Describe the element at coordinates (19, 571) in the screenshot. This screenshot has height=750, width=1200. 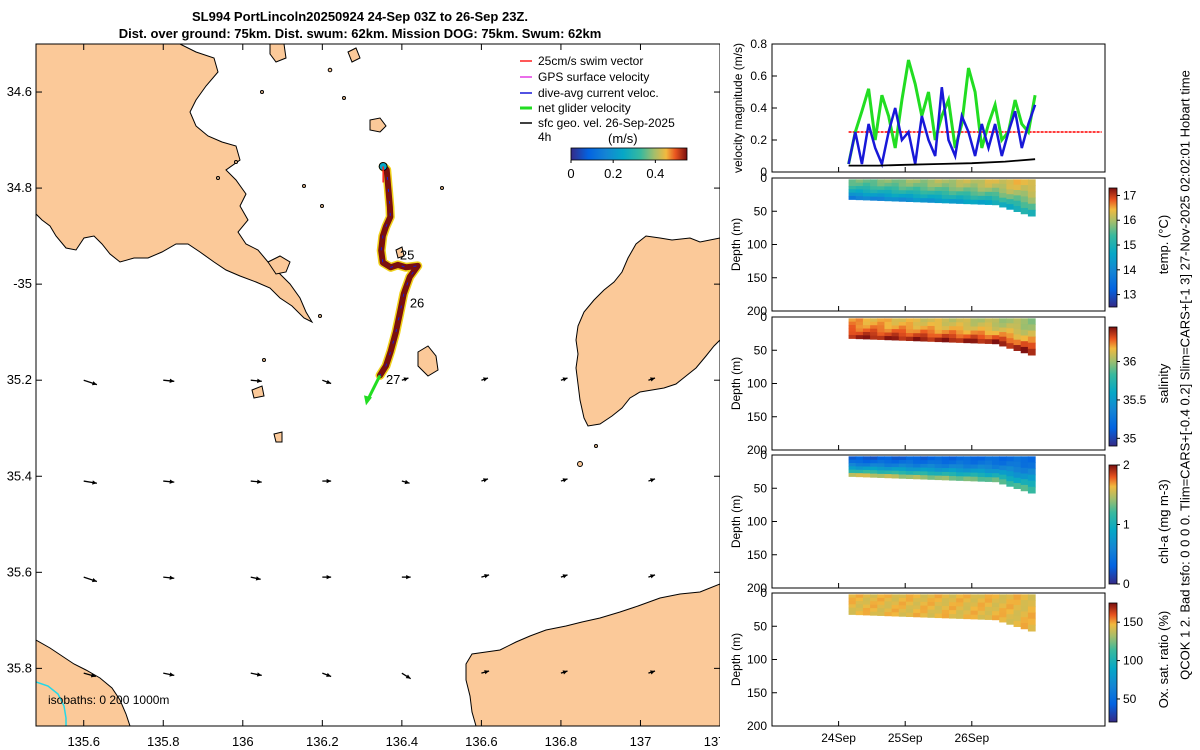
I see `map-y-tick-label: 35.6` at that location.